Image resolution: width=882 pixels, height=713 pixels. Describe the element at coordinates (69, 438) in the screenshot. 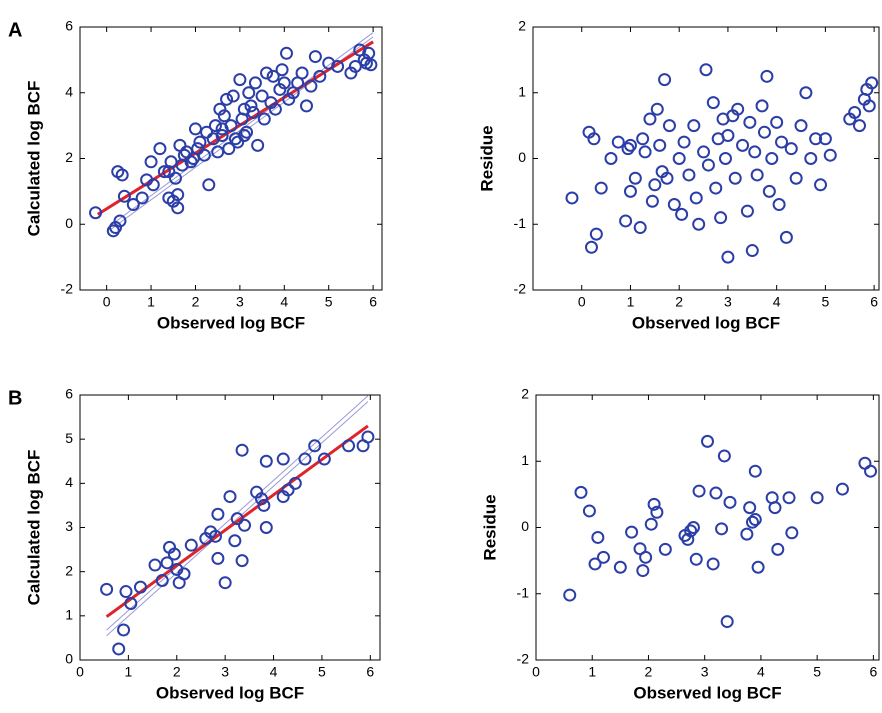

I see `y-tick-label: 5` at that location.